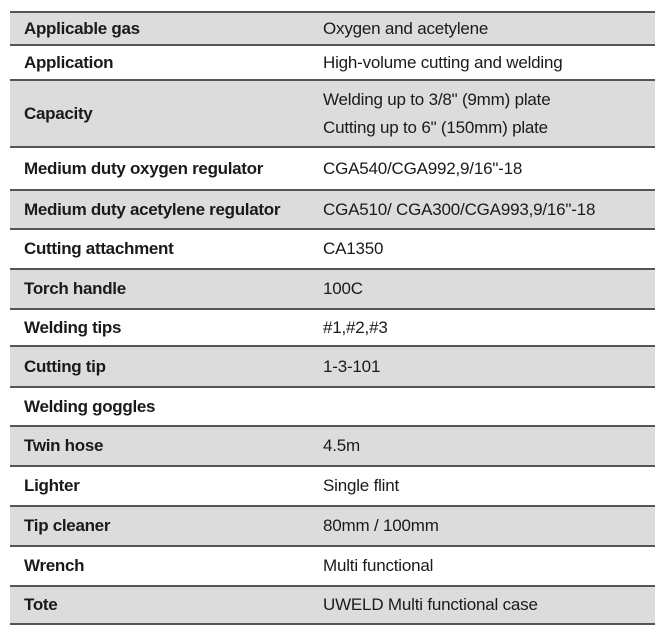  I want to click on spec-value-line: CGA510/ CGA300/CGA993,9/16"-18, so click(459, 209).